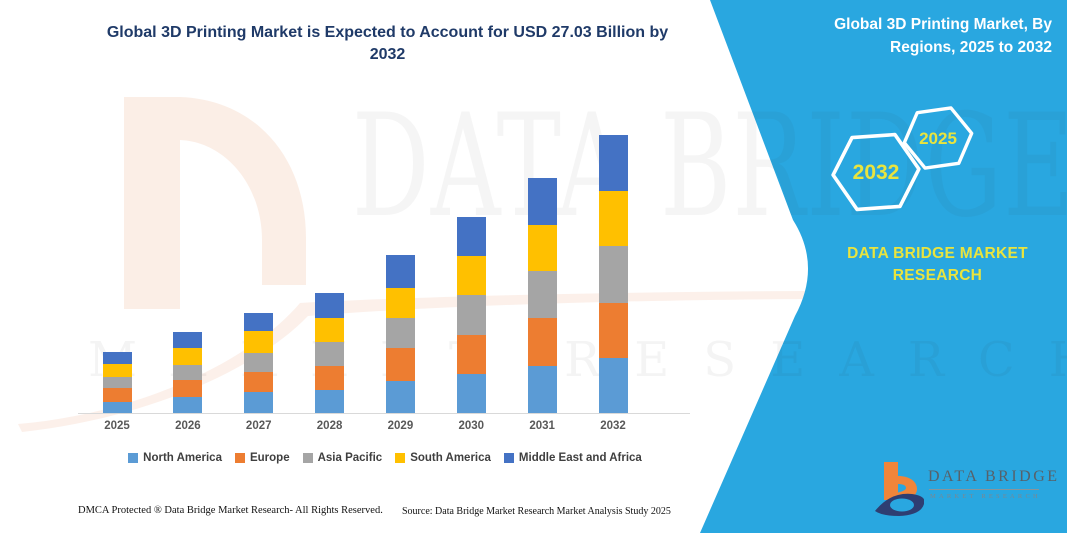  Describe the element at coordinates (188, 426) in the screenshot. I see `x-axis-label-2026: 2026` at that location.